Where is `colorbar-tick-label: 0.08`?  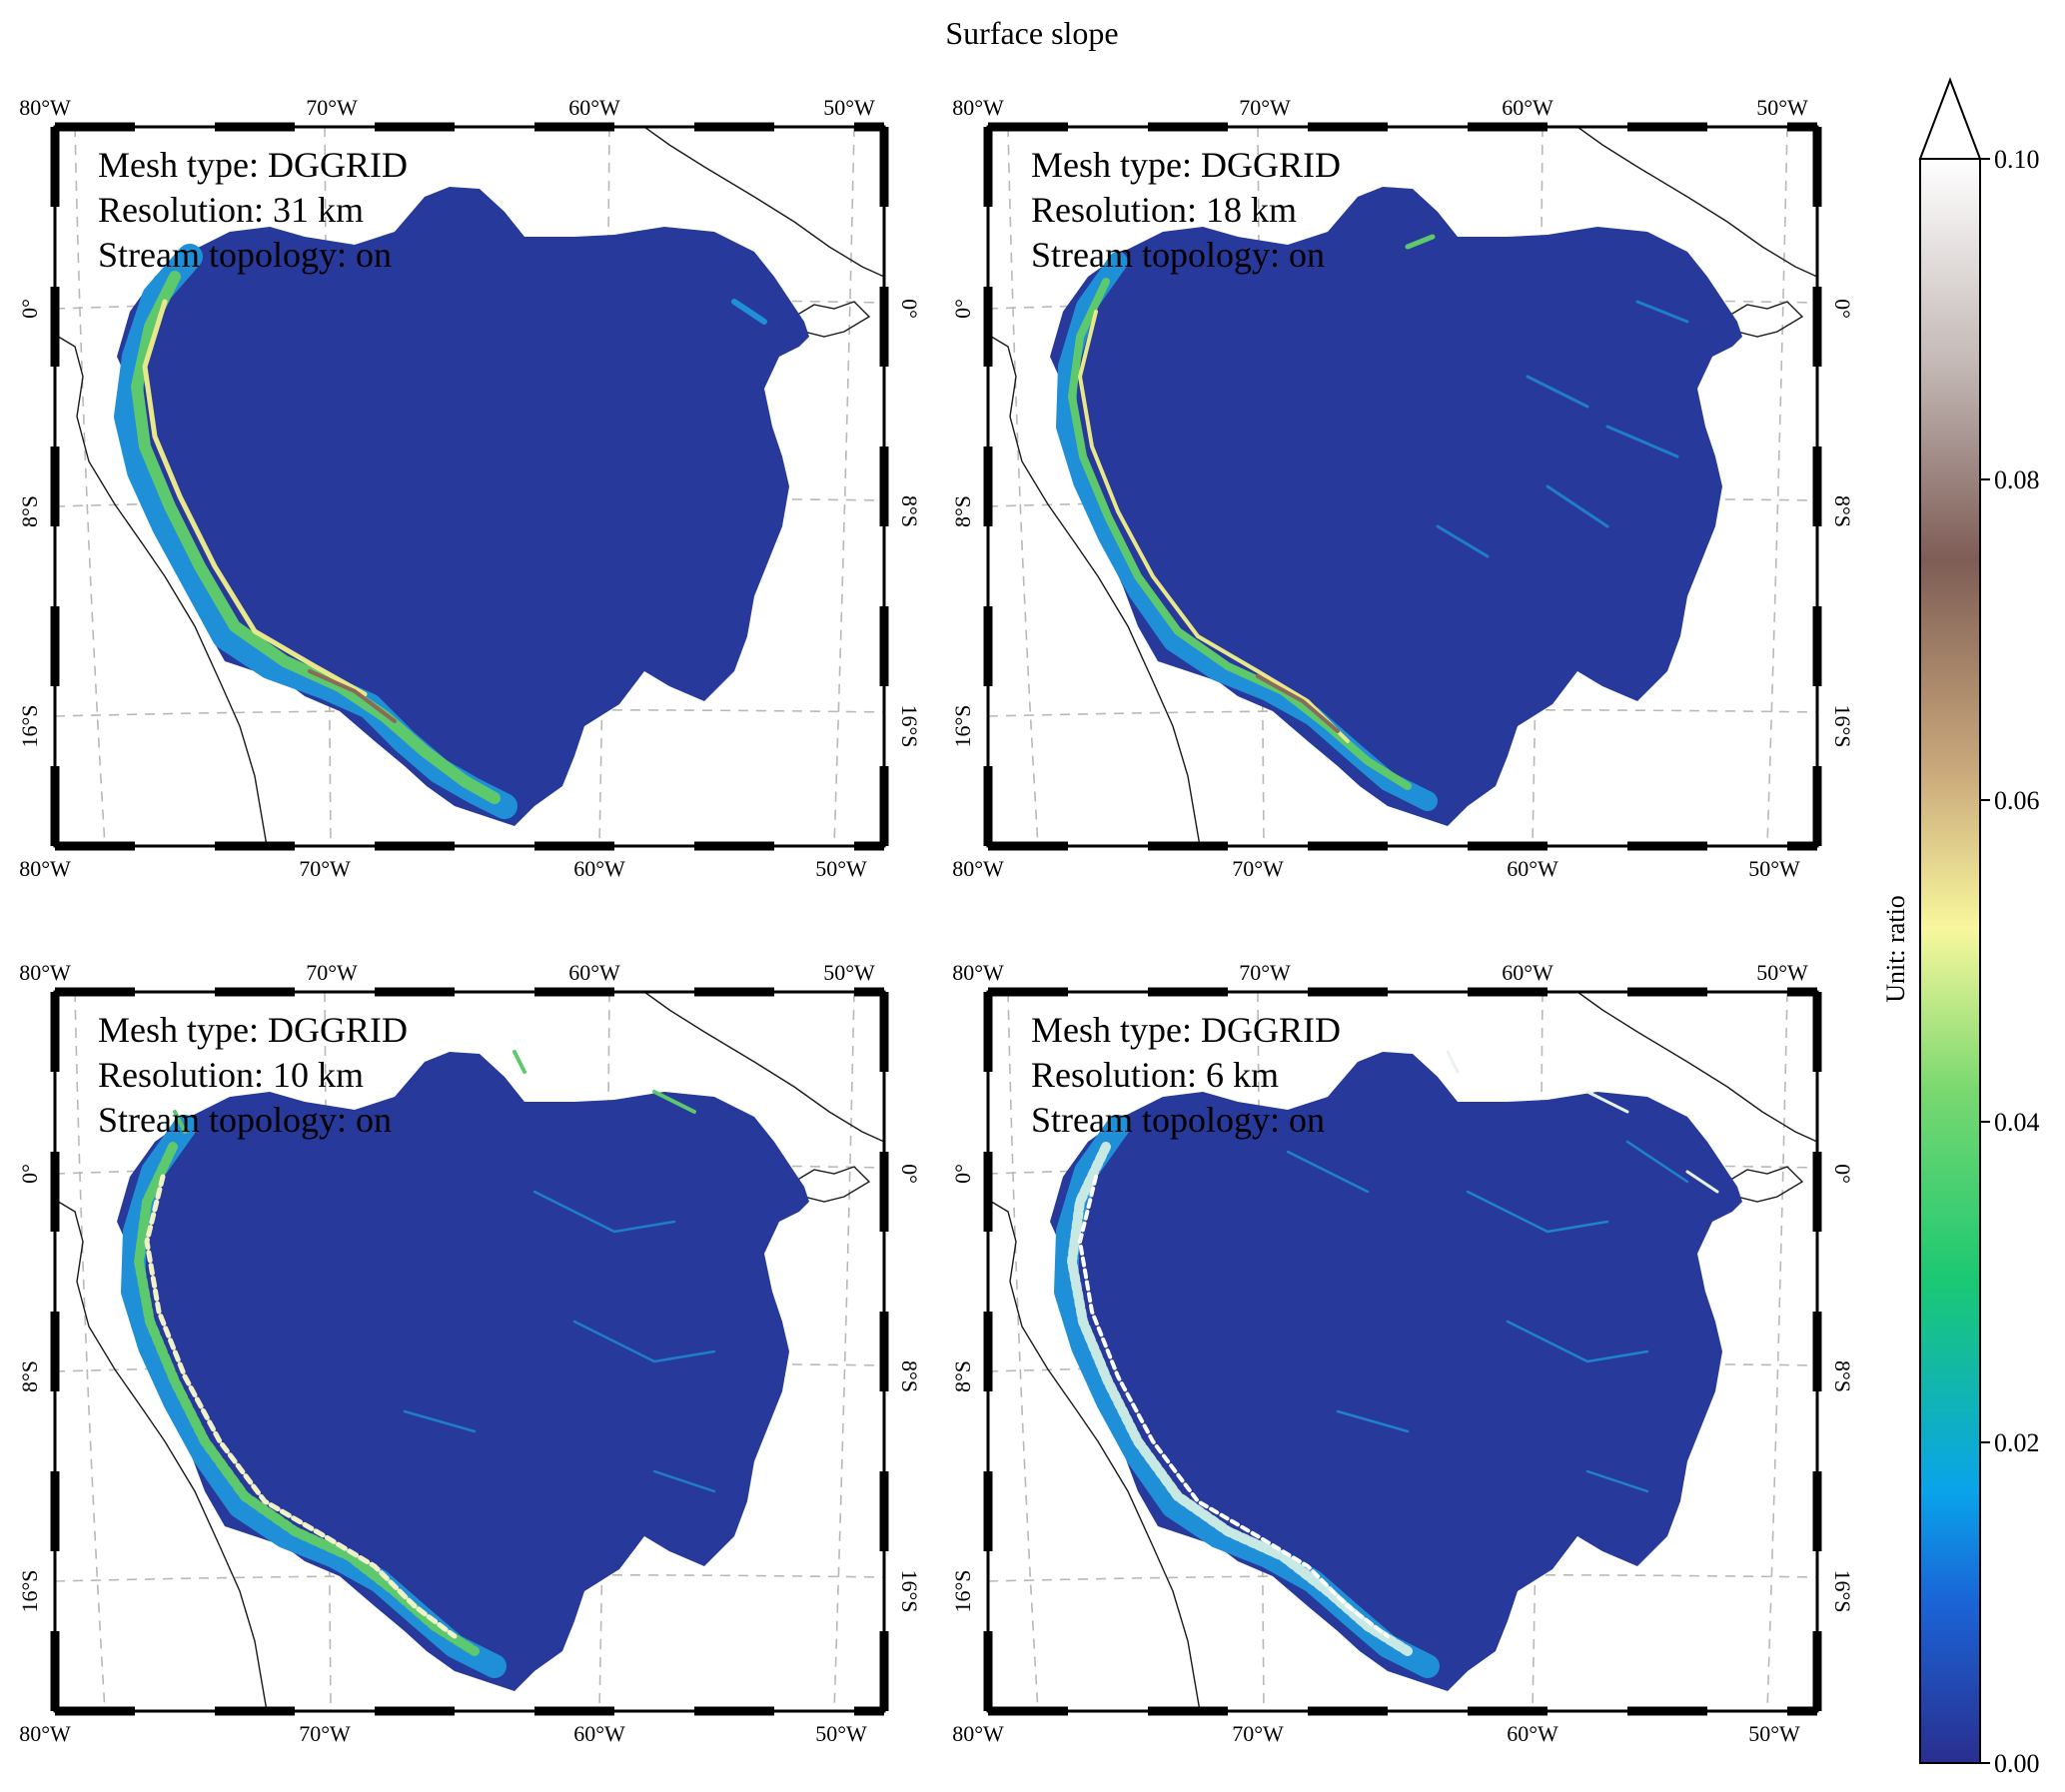 colorbar-tick-label: 0.08 is located at coordinates (2017, 479).